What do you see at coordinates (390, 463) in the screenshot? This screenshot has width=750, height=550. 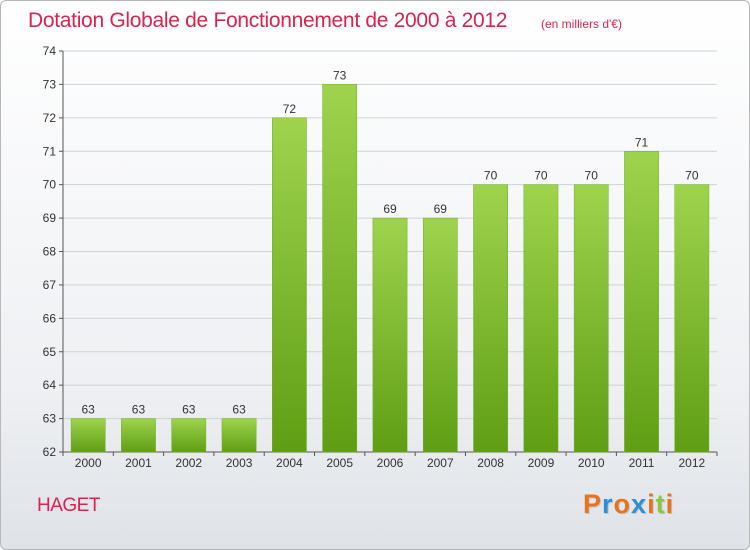 I see `x-tick-label: 2006` at bounding box center [390, 463].